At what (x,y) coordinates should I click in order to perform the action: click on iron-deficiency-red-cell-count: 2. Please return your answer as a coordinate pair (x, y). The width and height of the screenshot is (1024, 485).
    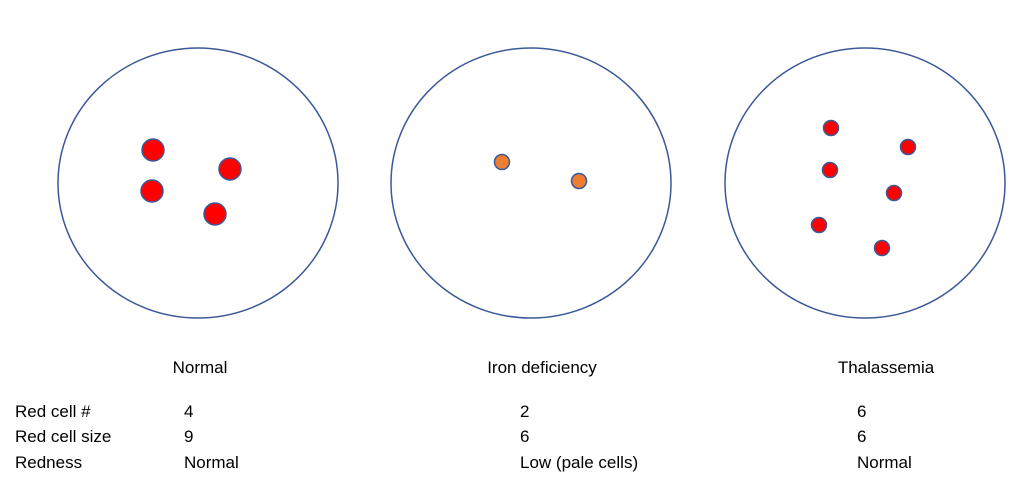
    Looking at the image, I should click on (525, 411).